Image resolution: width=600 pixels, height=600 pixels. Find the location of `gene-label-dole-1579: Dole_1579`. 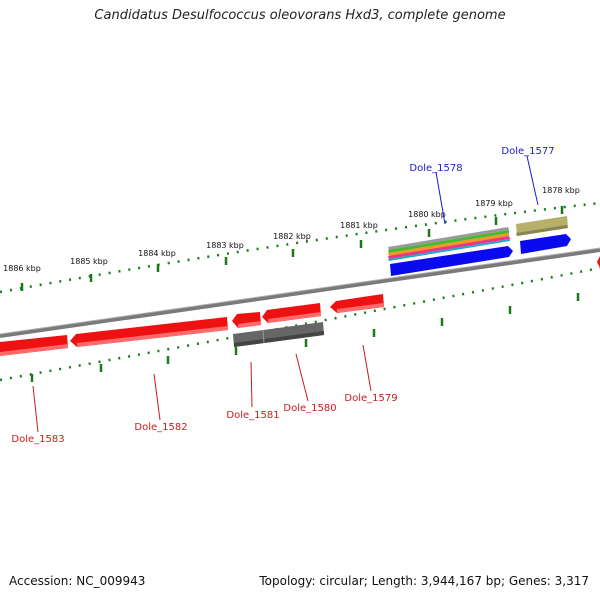

gene-label-dole-1579: Dole_1579 is located at coordinates (370, 398).